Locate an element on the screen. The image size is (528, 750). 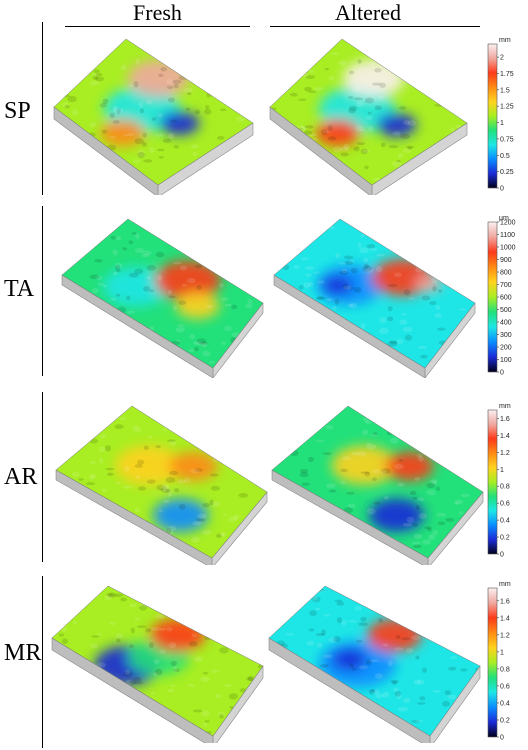
surface-ar-altered is located at coordinates (377, 485).